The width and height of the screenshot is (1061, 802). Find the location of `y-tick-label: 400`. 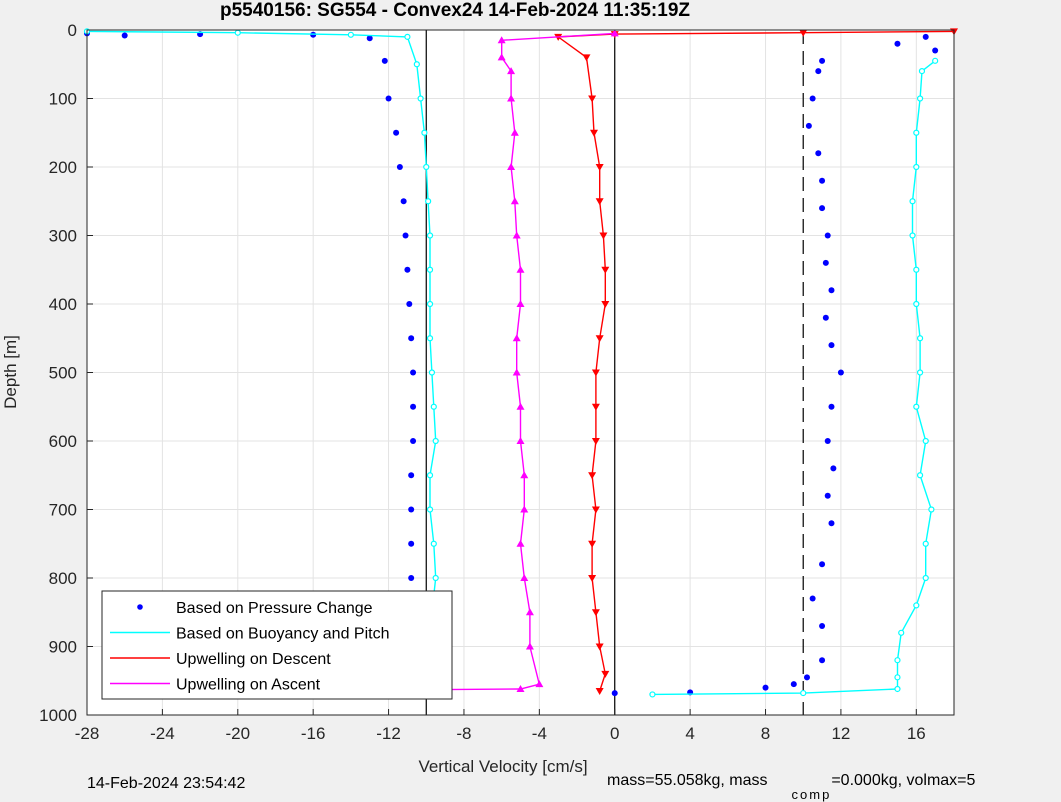

y-tick-label: 400 is located at coordinates (63, 304).